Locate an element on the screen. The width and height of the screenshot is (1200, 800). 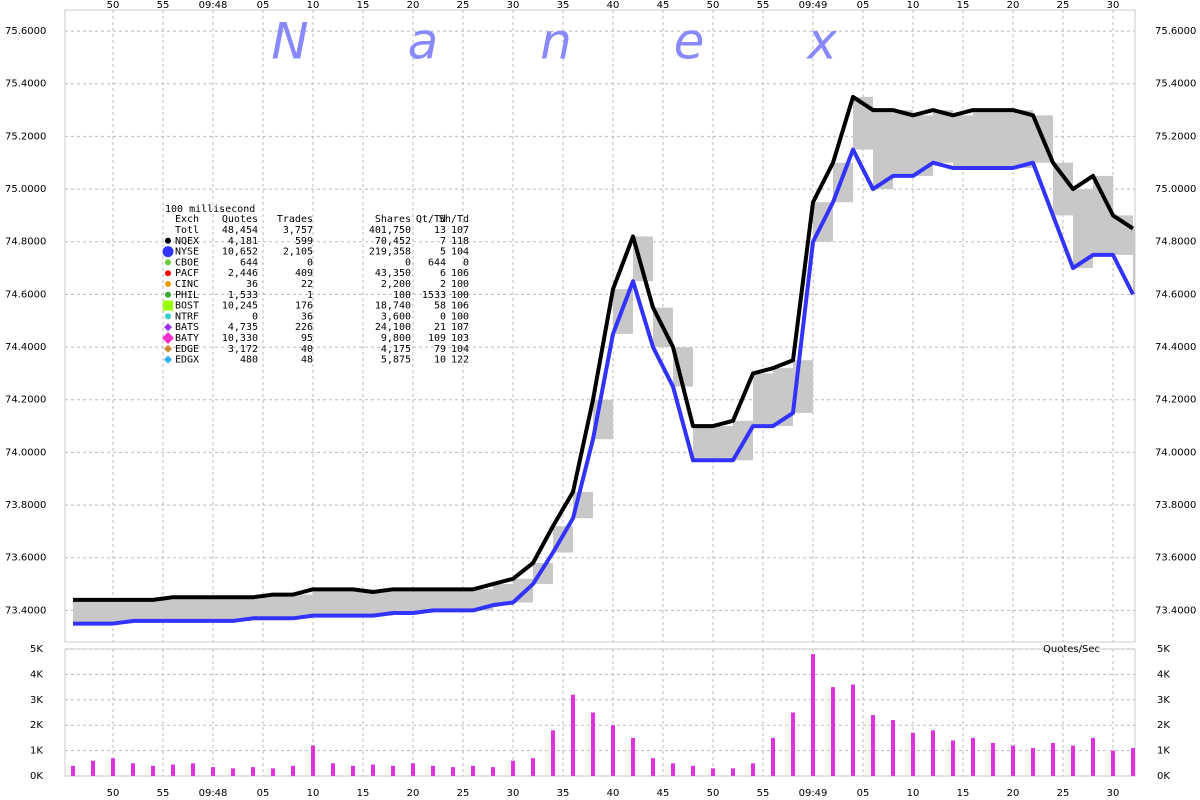
table-cell: 18,740 is located at coordinates (393, 306).